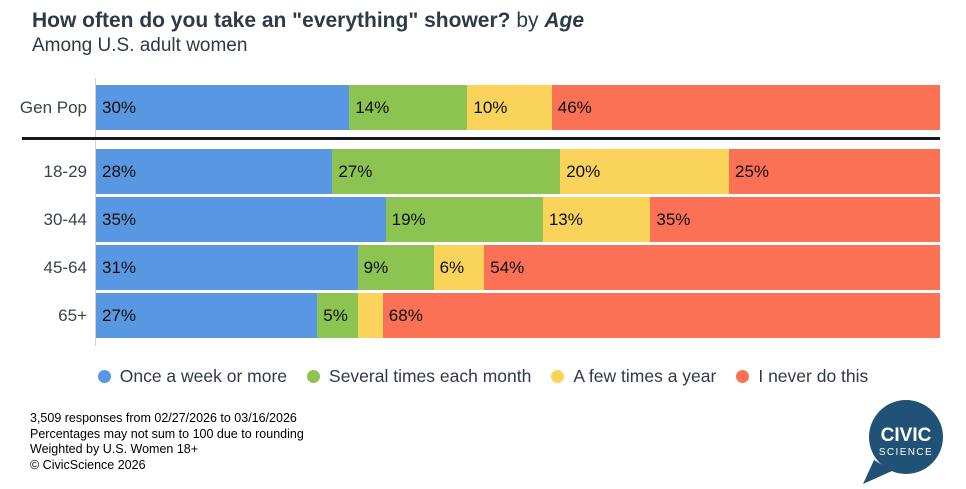  I want to click on logo-bubble-tail, so click(877, 472).